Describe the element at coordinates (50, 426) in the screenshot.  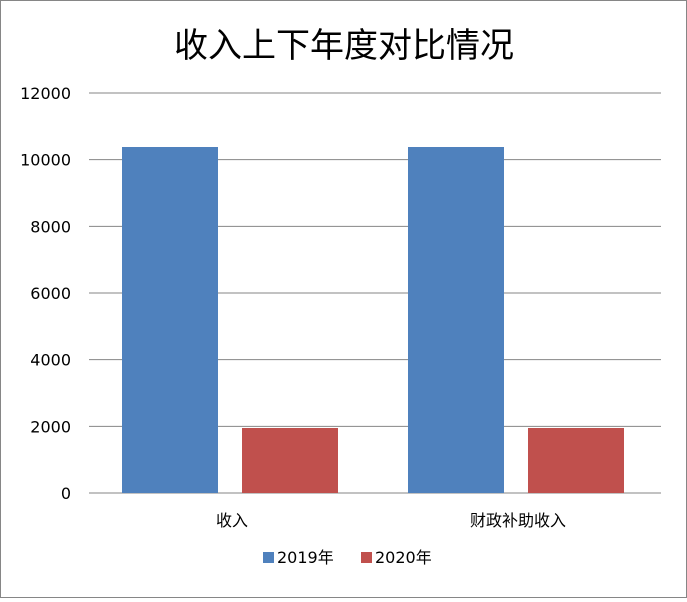
I see `y-tick-label: 2000` at that location.